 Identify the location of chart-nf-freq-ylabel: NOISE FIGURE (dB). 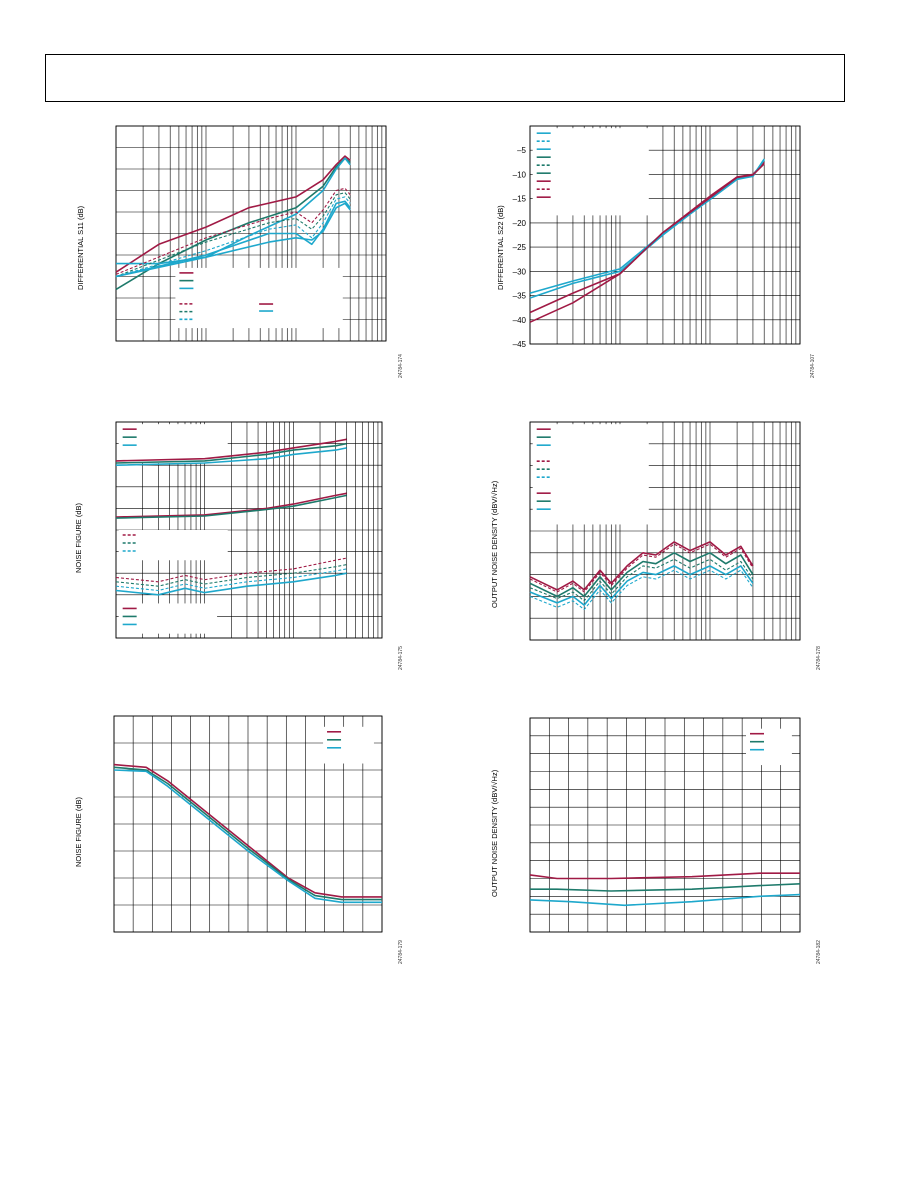
(78, 537).